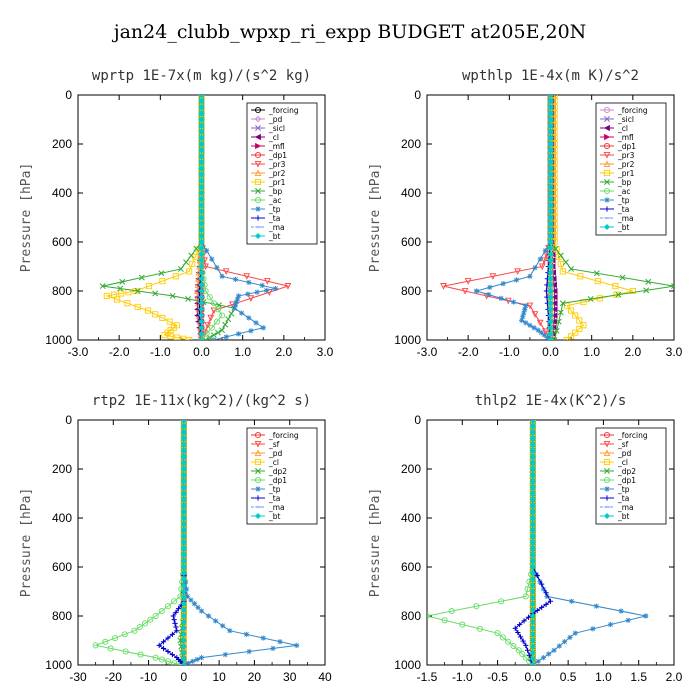 The width and height of the screenshot is (700, 700). I want to click on legend-box, so click(631, 169).